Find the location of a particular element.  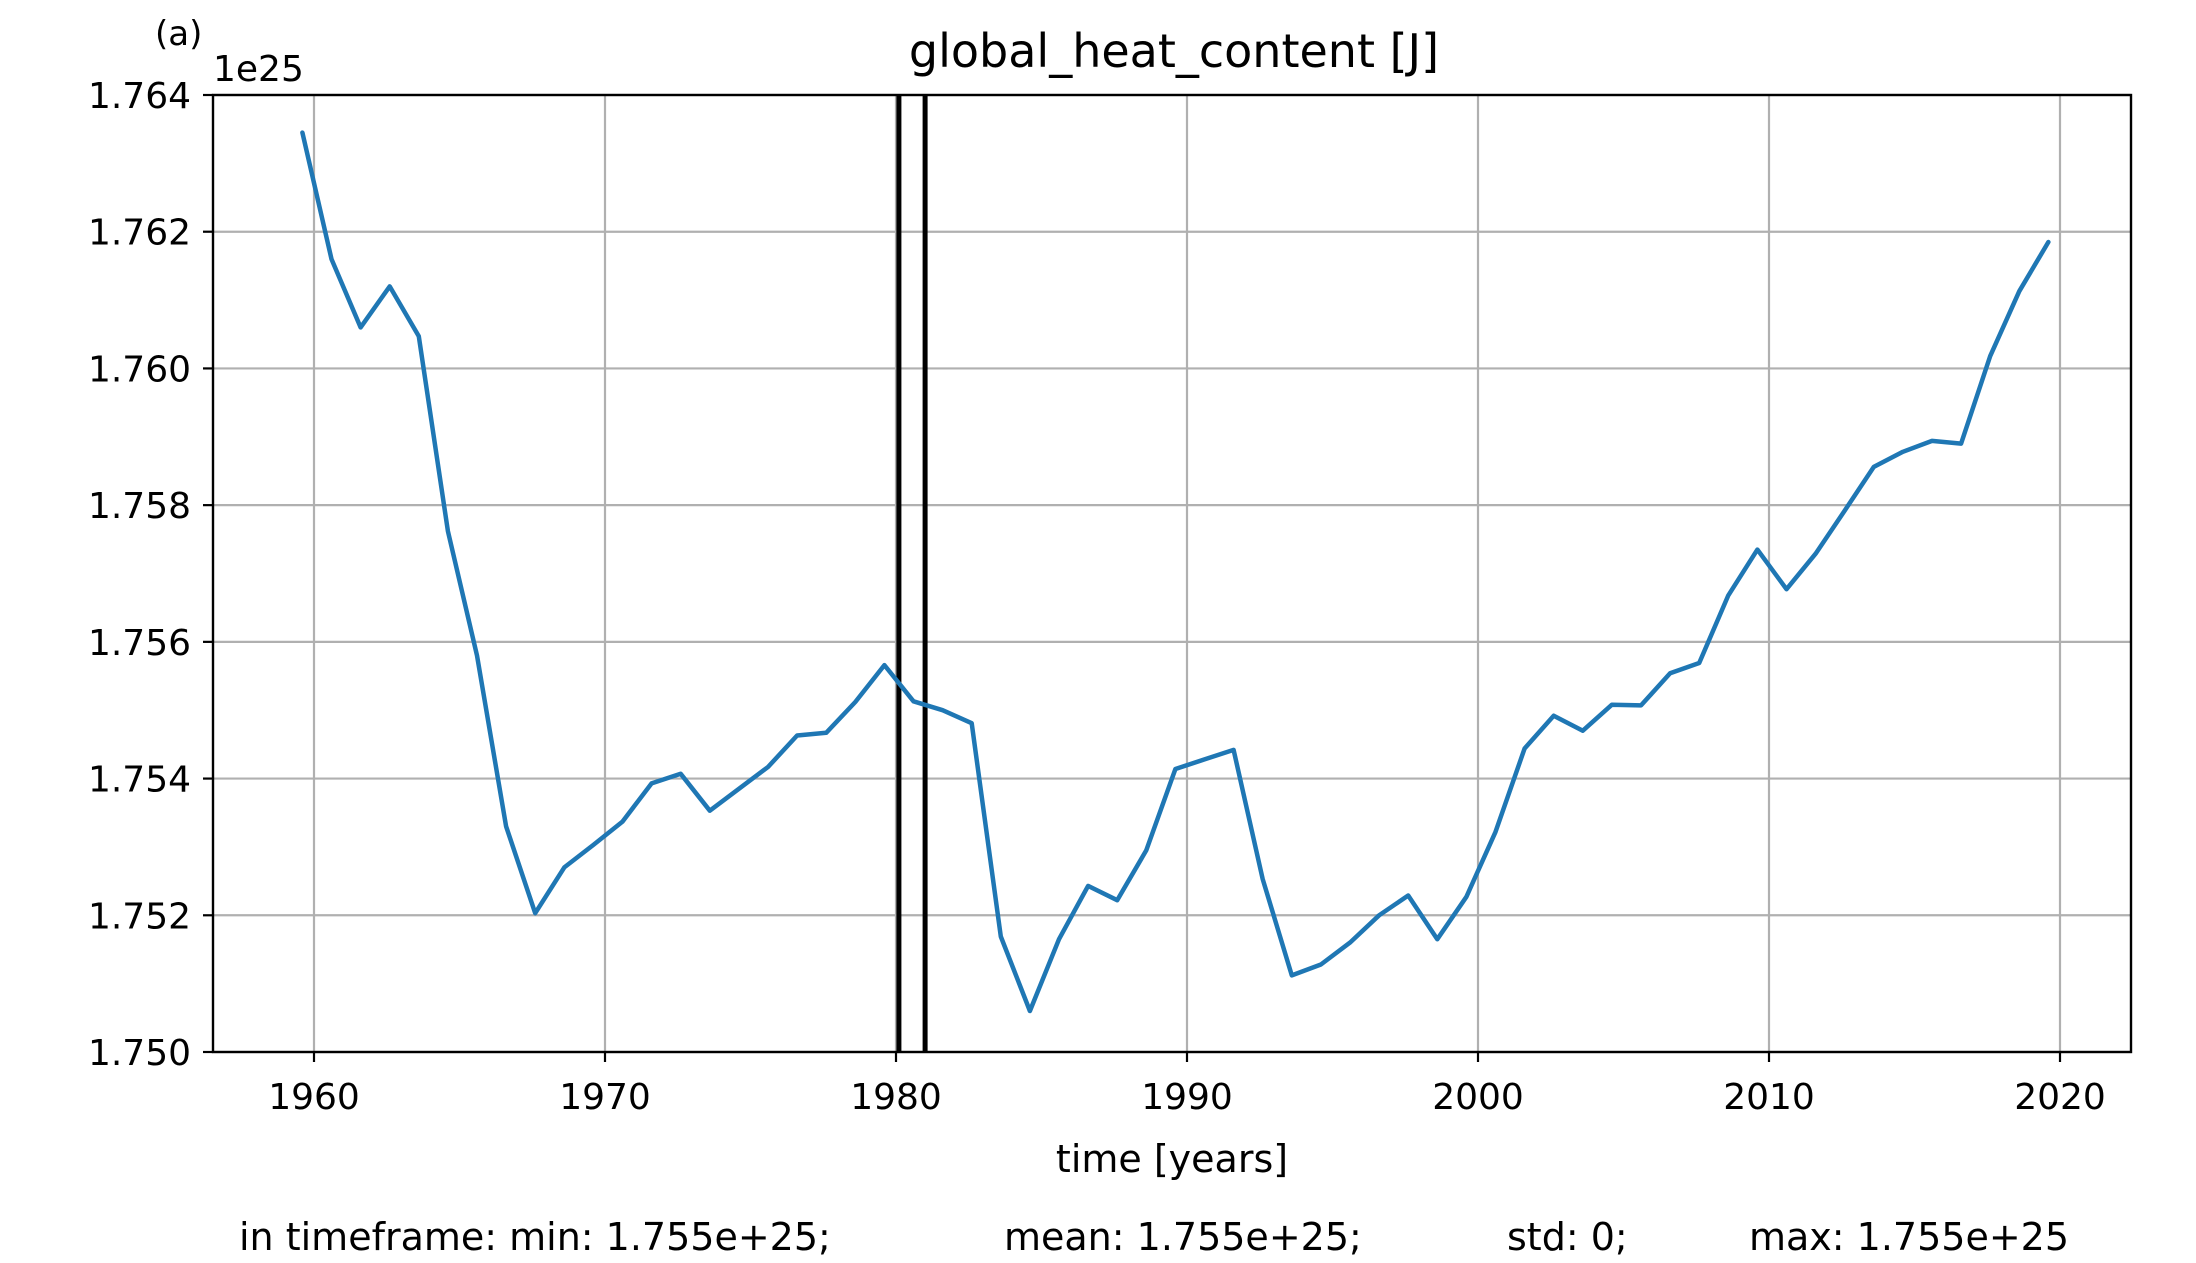

x-axis-label: time [years] is located at coordinates (1172, 1159).